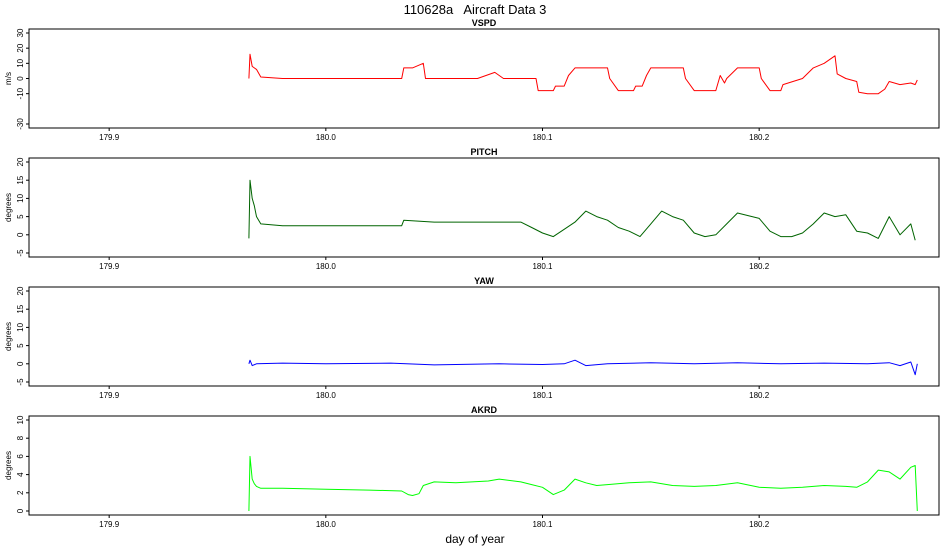 The width and height of the screenshot is (950, 550). I want to click on vspd-y-tick-label: -10, so click(20, 93).